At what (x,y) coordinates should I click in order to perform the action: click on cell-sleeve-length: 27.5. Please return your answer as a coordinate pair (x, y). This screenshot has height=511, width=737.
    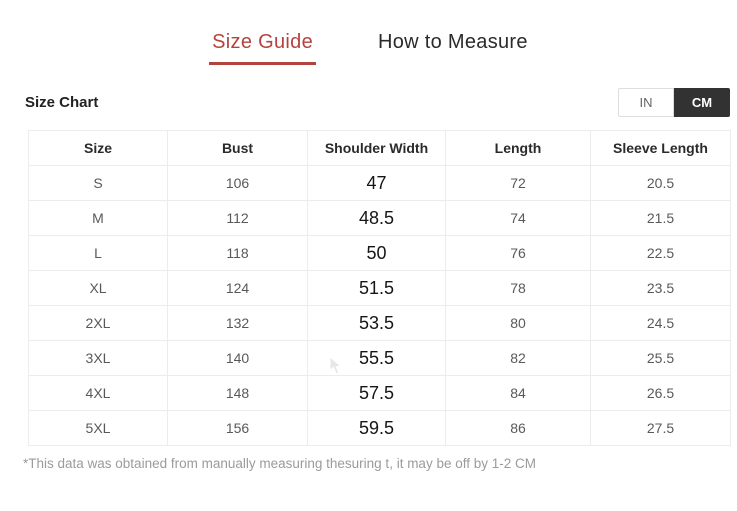
    Looking at the image, I should click on (660, 428).